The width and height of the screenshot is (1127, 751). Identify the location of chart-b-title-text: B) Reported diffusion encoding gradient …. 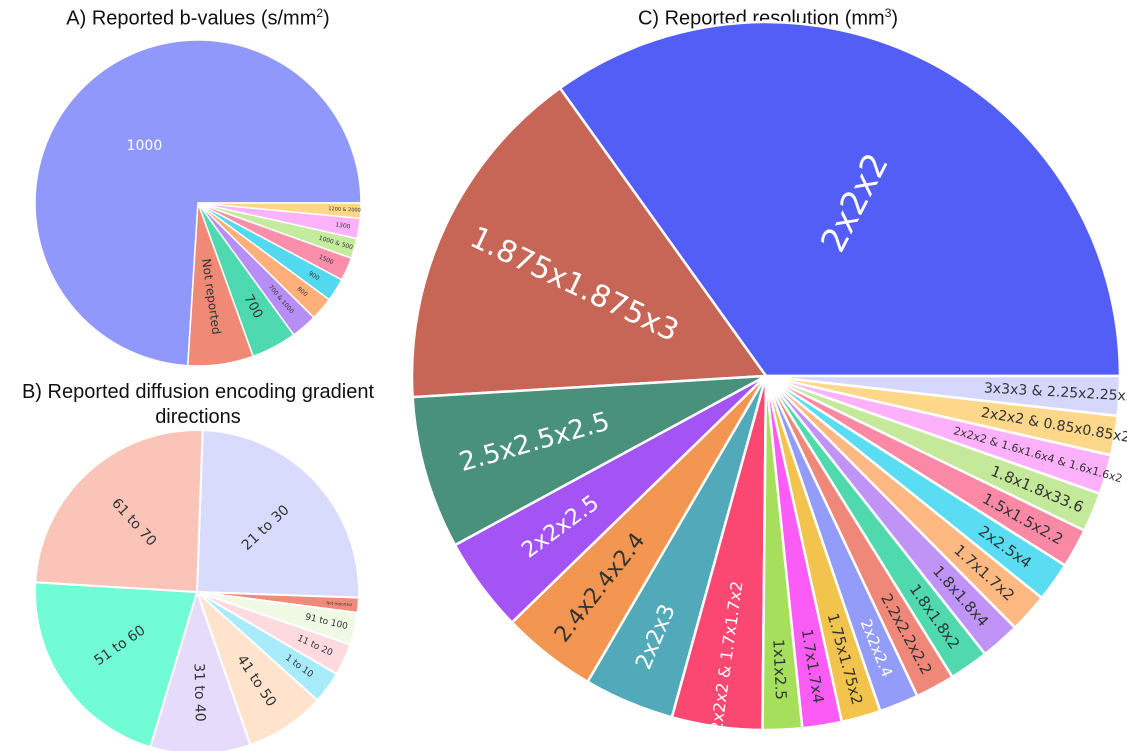
(198, 404).